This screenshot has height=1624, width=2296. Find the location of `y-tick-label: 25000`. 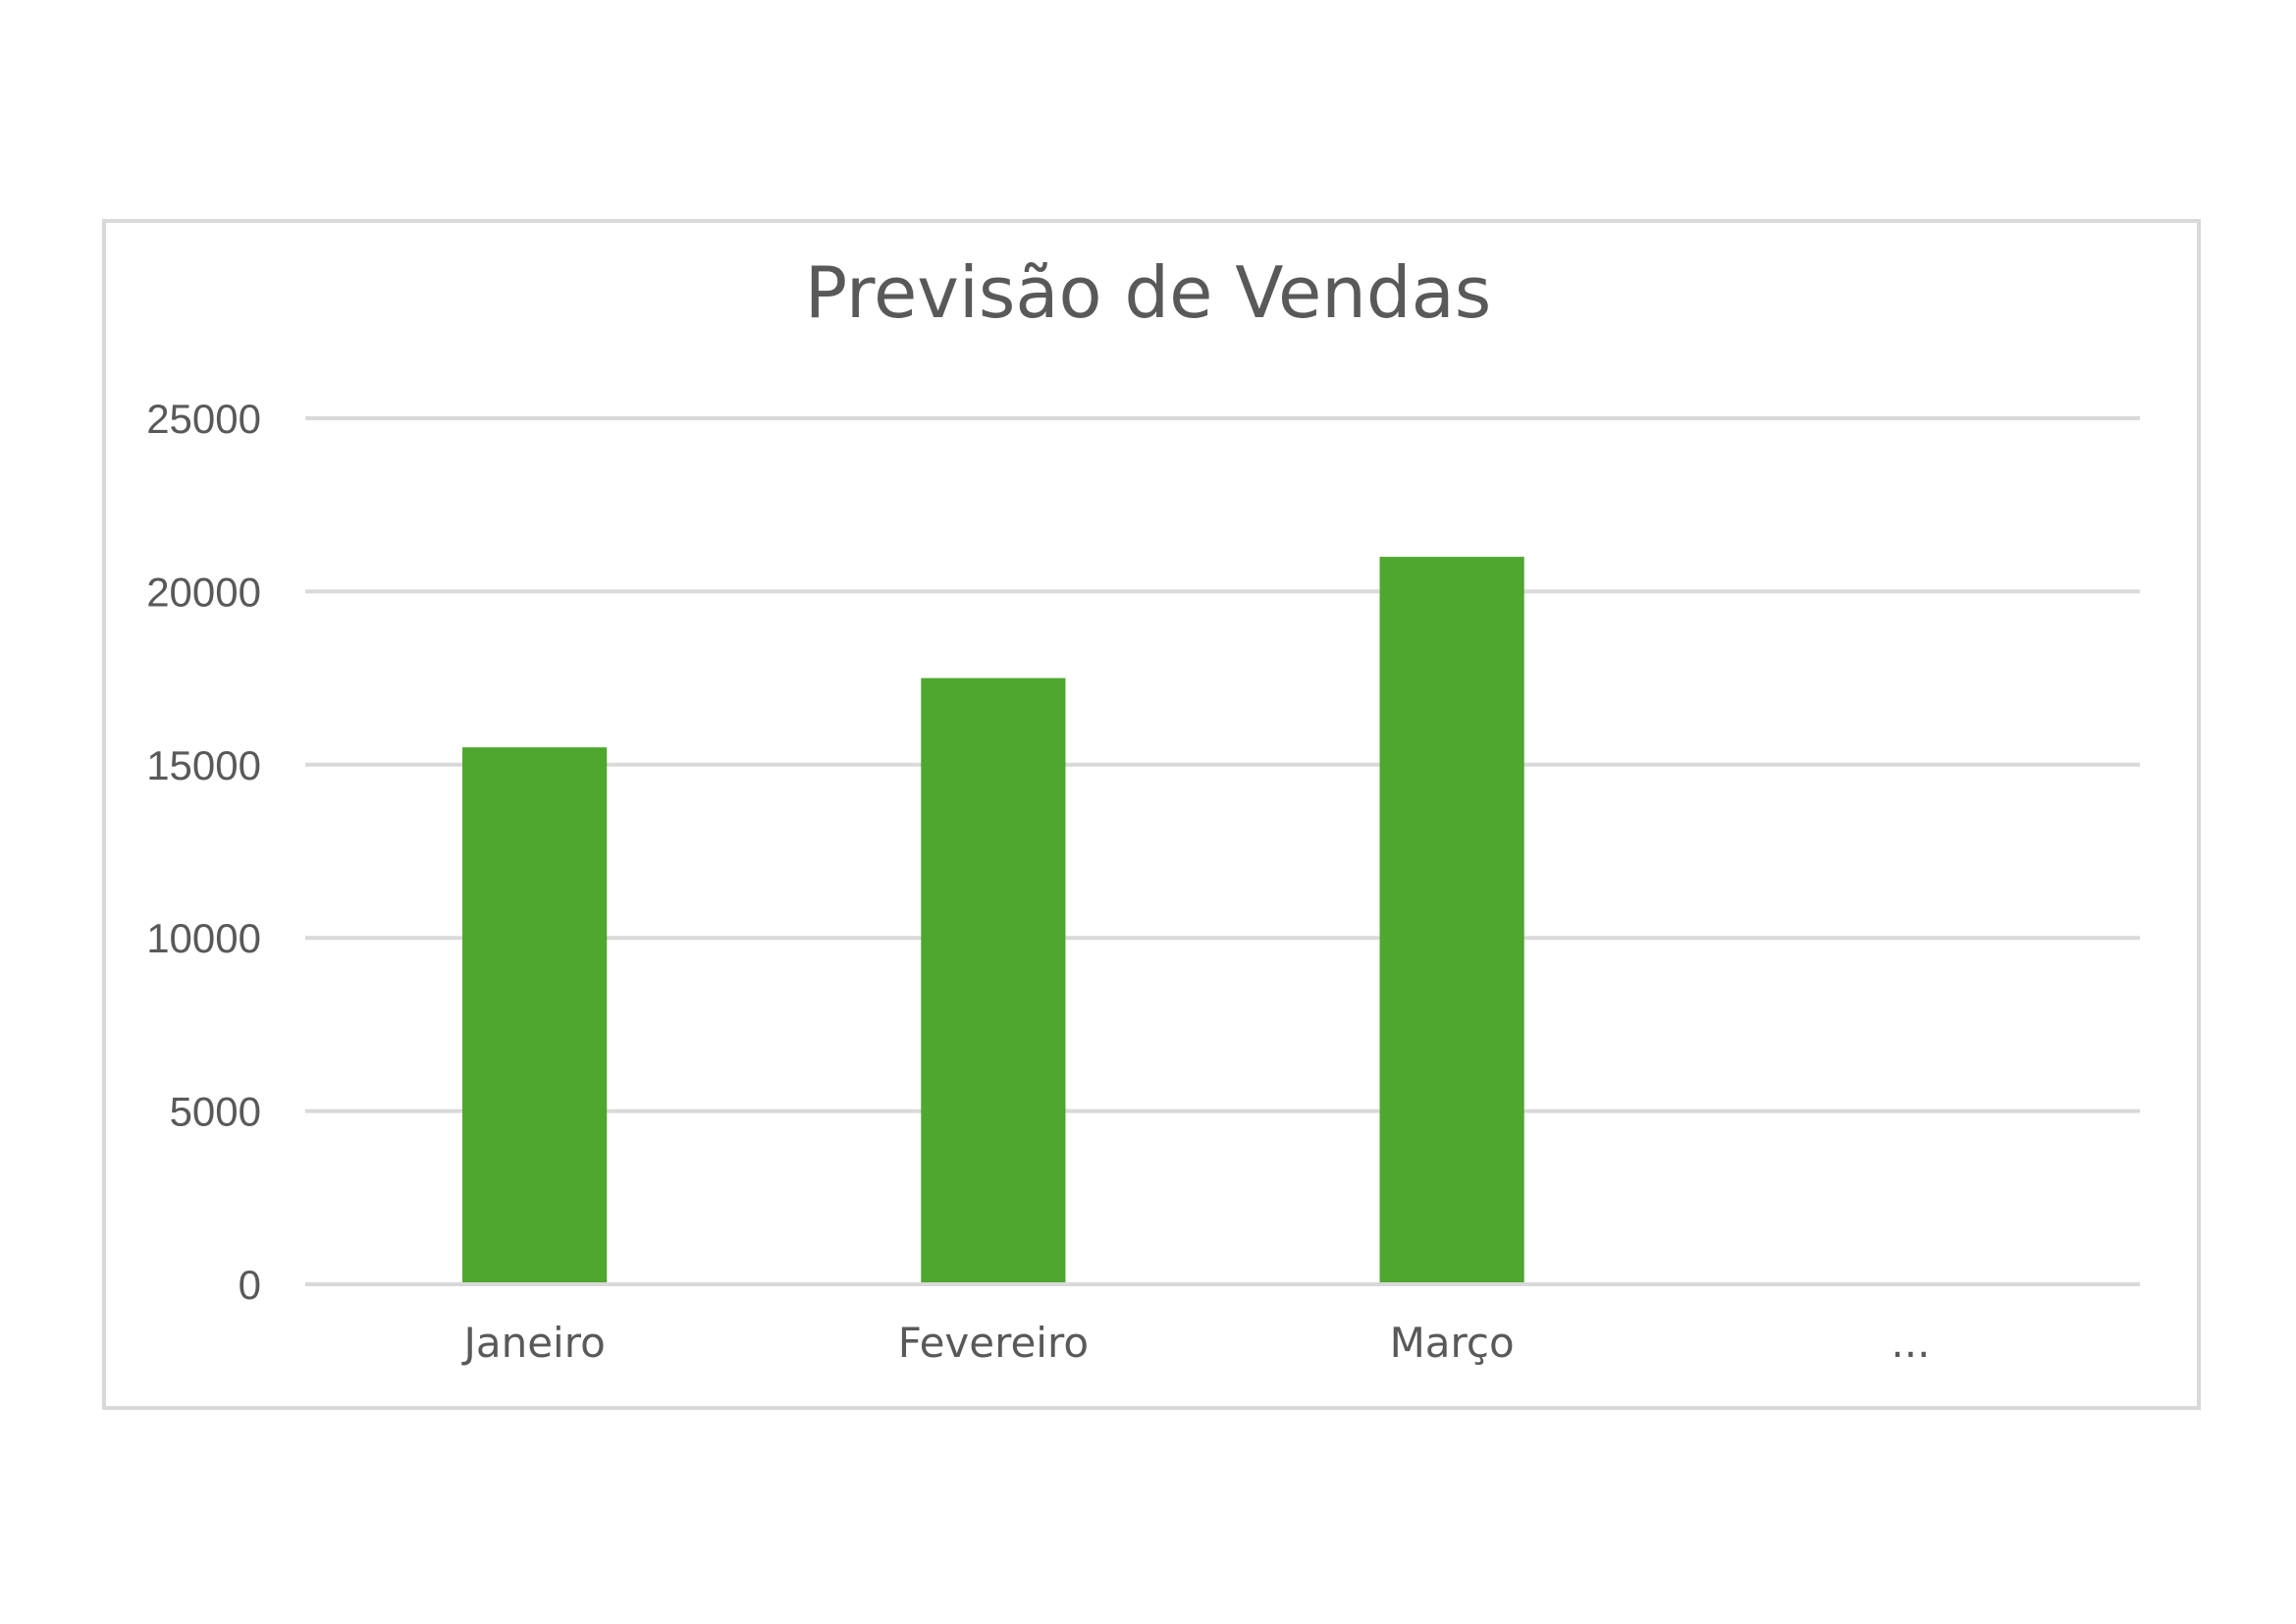

y-tick-label: 25000 is located at coordinates (203, 419).